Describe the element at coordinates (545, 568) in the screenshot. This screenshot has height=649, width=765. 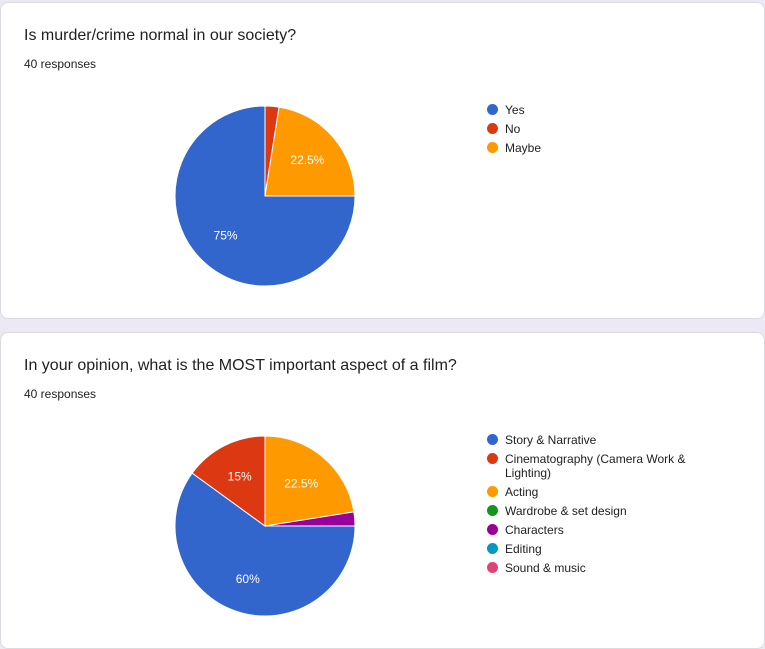
I see `legend-label: Sound & music` at that location.